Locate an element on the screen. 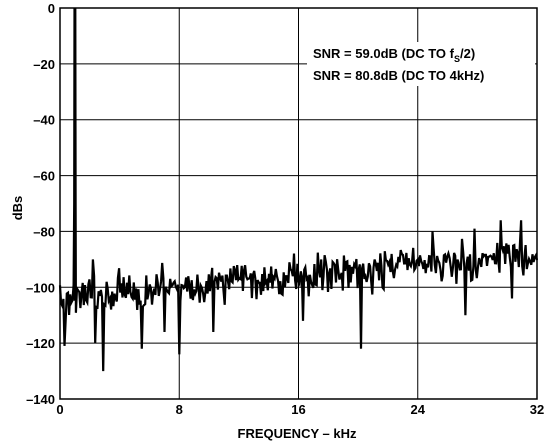 The width and height of the screenshot is (545, 441). snr-line-1-prefix: SNR = 59.0dB (DC TO f is located at coordinates (384, 53).